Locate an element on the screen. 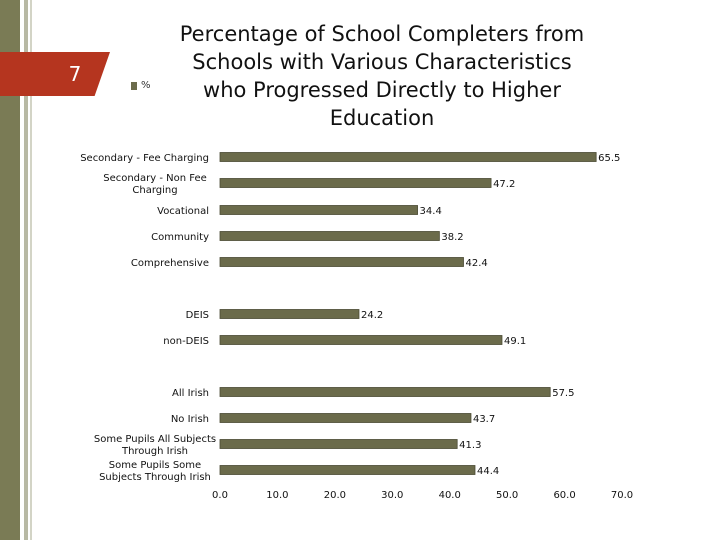  side-decoration-stripe is located at coordinates (26, 270).